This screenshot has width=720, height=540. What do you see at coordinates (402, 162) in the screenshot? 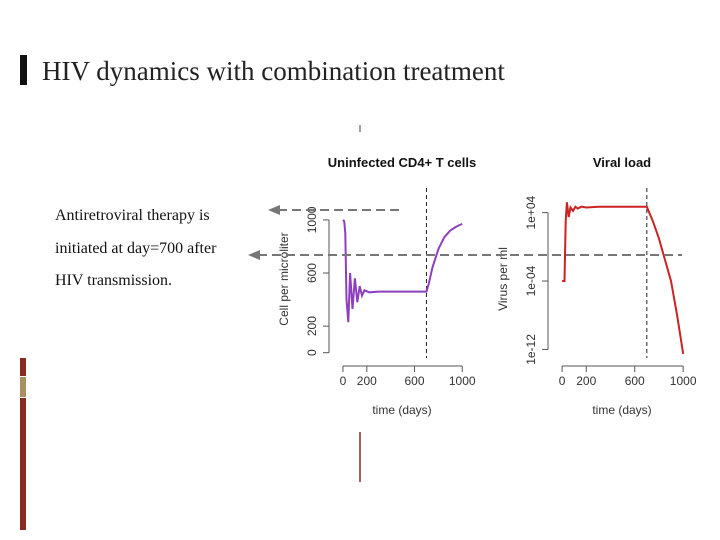
I see `chart-title: Uninfected CD4+ T cells` at bounding box center [402, 162].